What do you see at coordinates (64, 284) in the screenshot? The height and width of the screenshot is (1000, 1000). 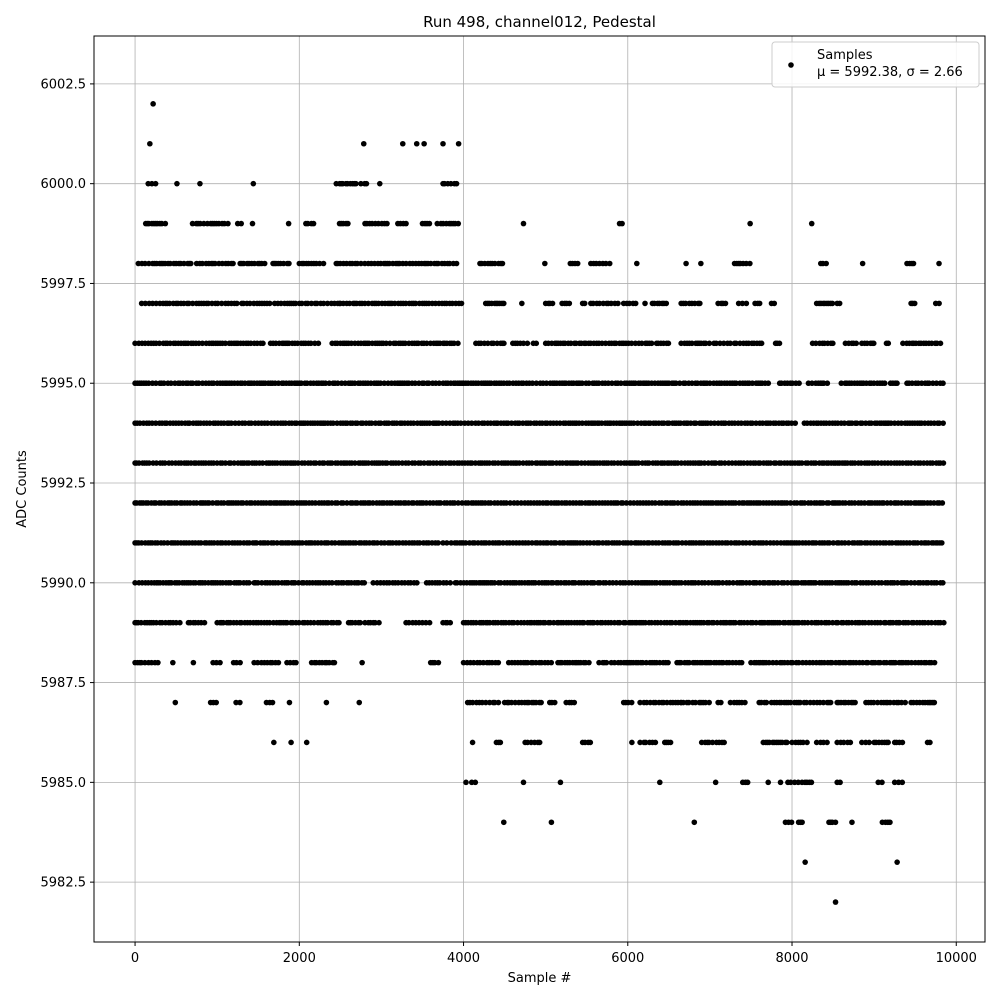 I see `y-tick-label: 5997.5` at bounding box center [64, 284].